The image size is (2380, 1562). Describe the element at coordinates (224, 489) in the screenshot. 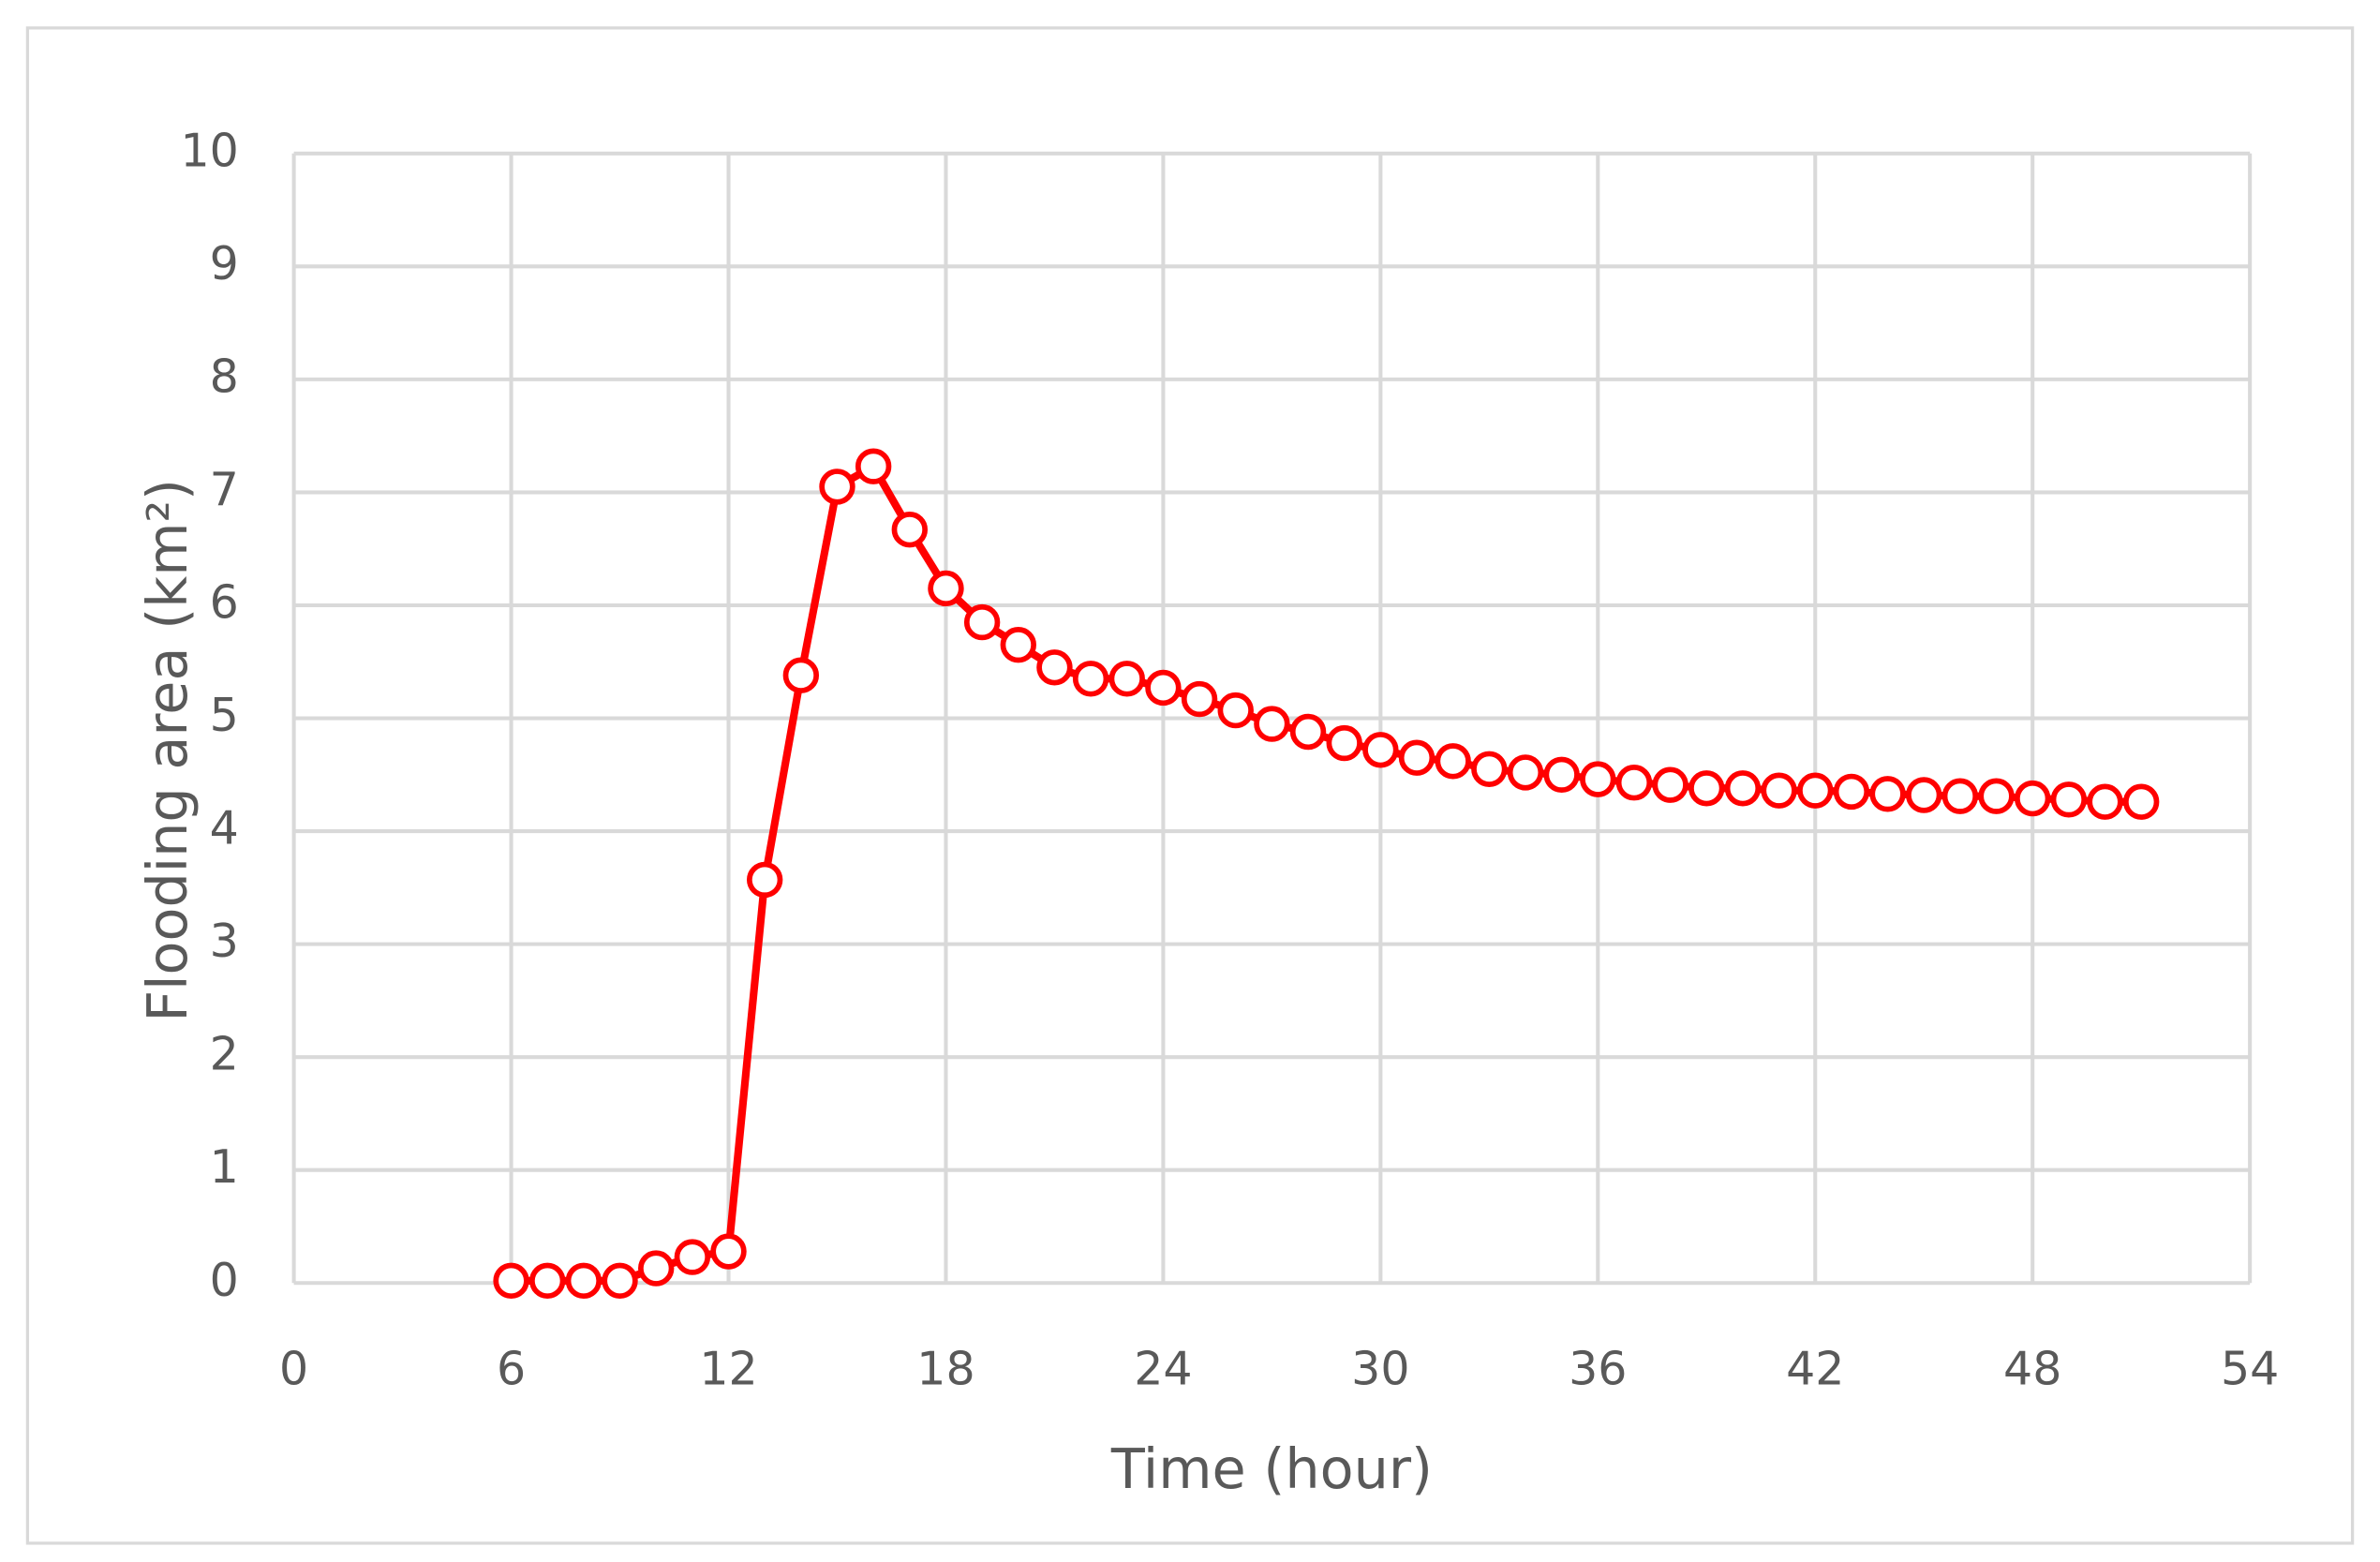

I see `y-tick-label: 7` at that location.